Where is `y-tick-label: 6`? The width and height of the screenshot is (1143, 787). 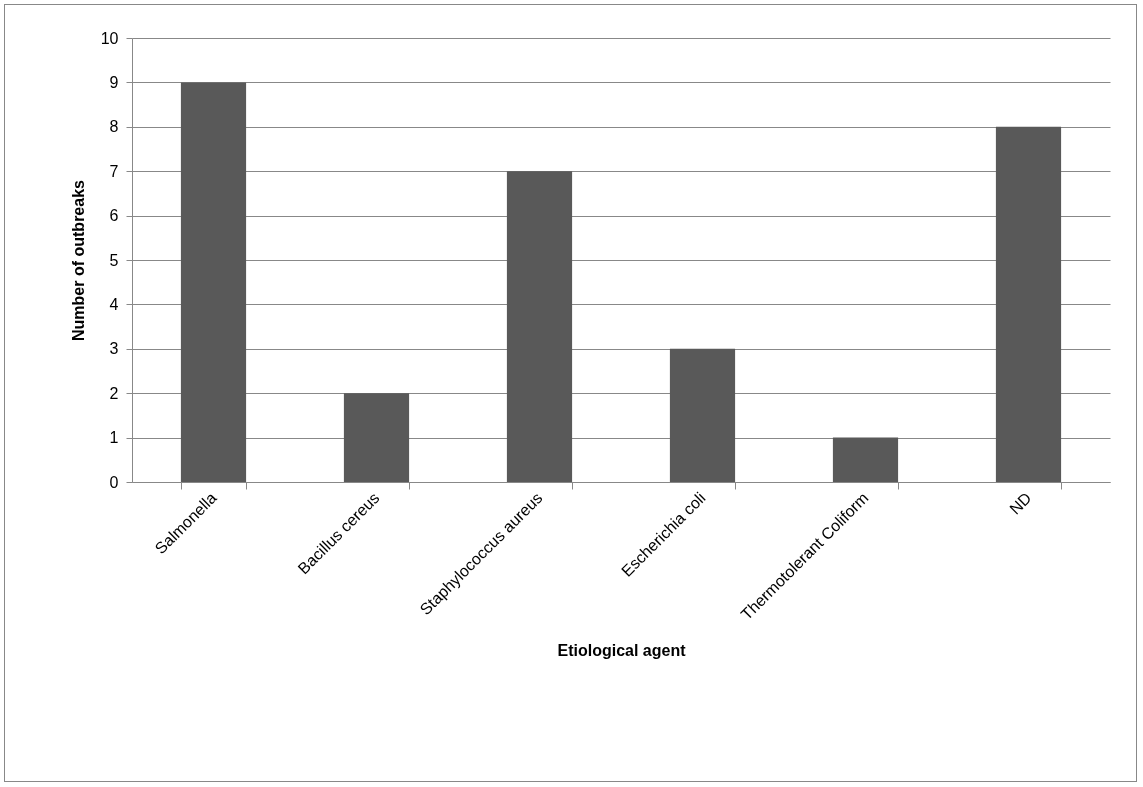 y-tick-label: 6 is located at coordinates (114, 216).